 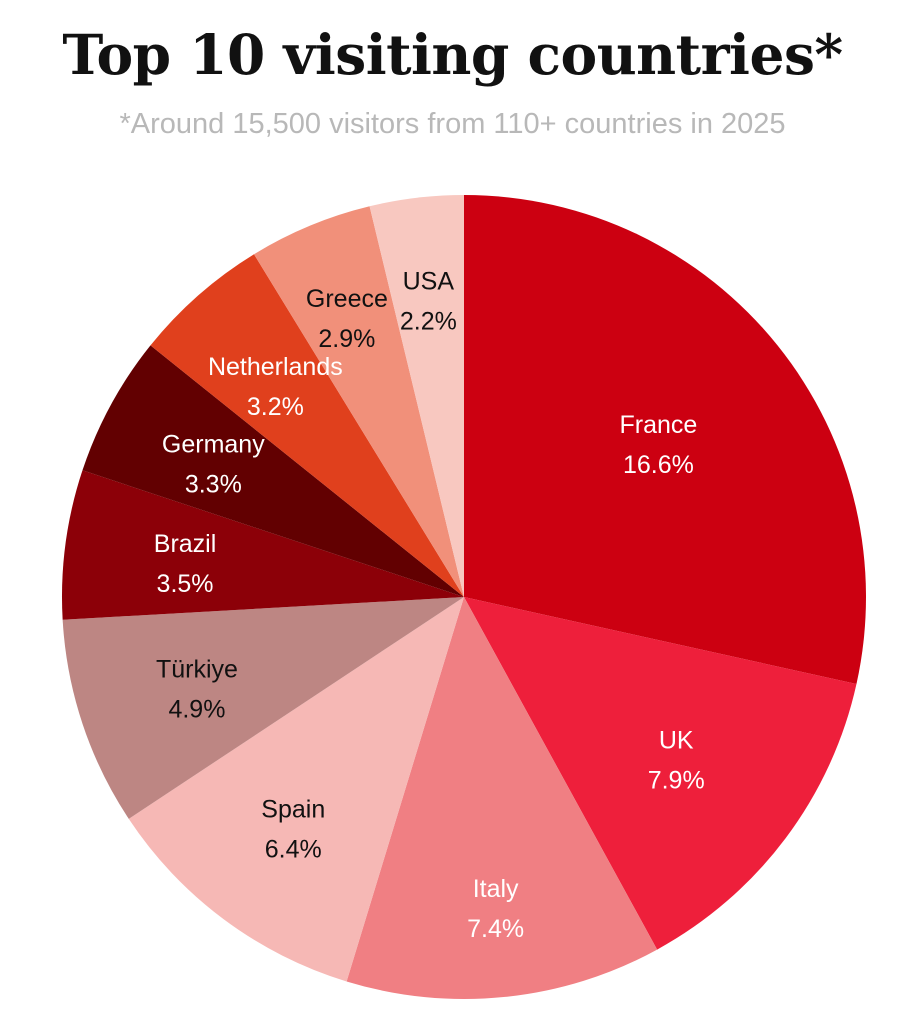 I want to click on slice-value-greece: 2.9%, so click(x=346, y=339).